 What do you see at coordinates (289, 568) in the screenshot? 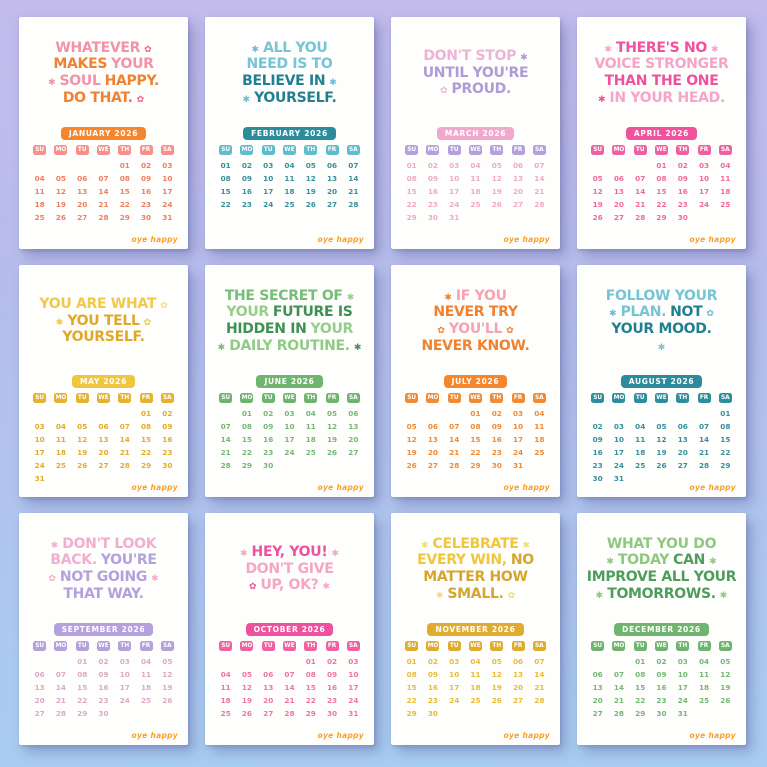
I see `quote-word: DON'T GIVE` at bounding box center [289, 568].